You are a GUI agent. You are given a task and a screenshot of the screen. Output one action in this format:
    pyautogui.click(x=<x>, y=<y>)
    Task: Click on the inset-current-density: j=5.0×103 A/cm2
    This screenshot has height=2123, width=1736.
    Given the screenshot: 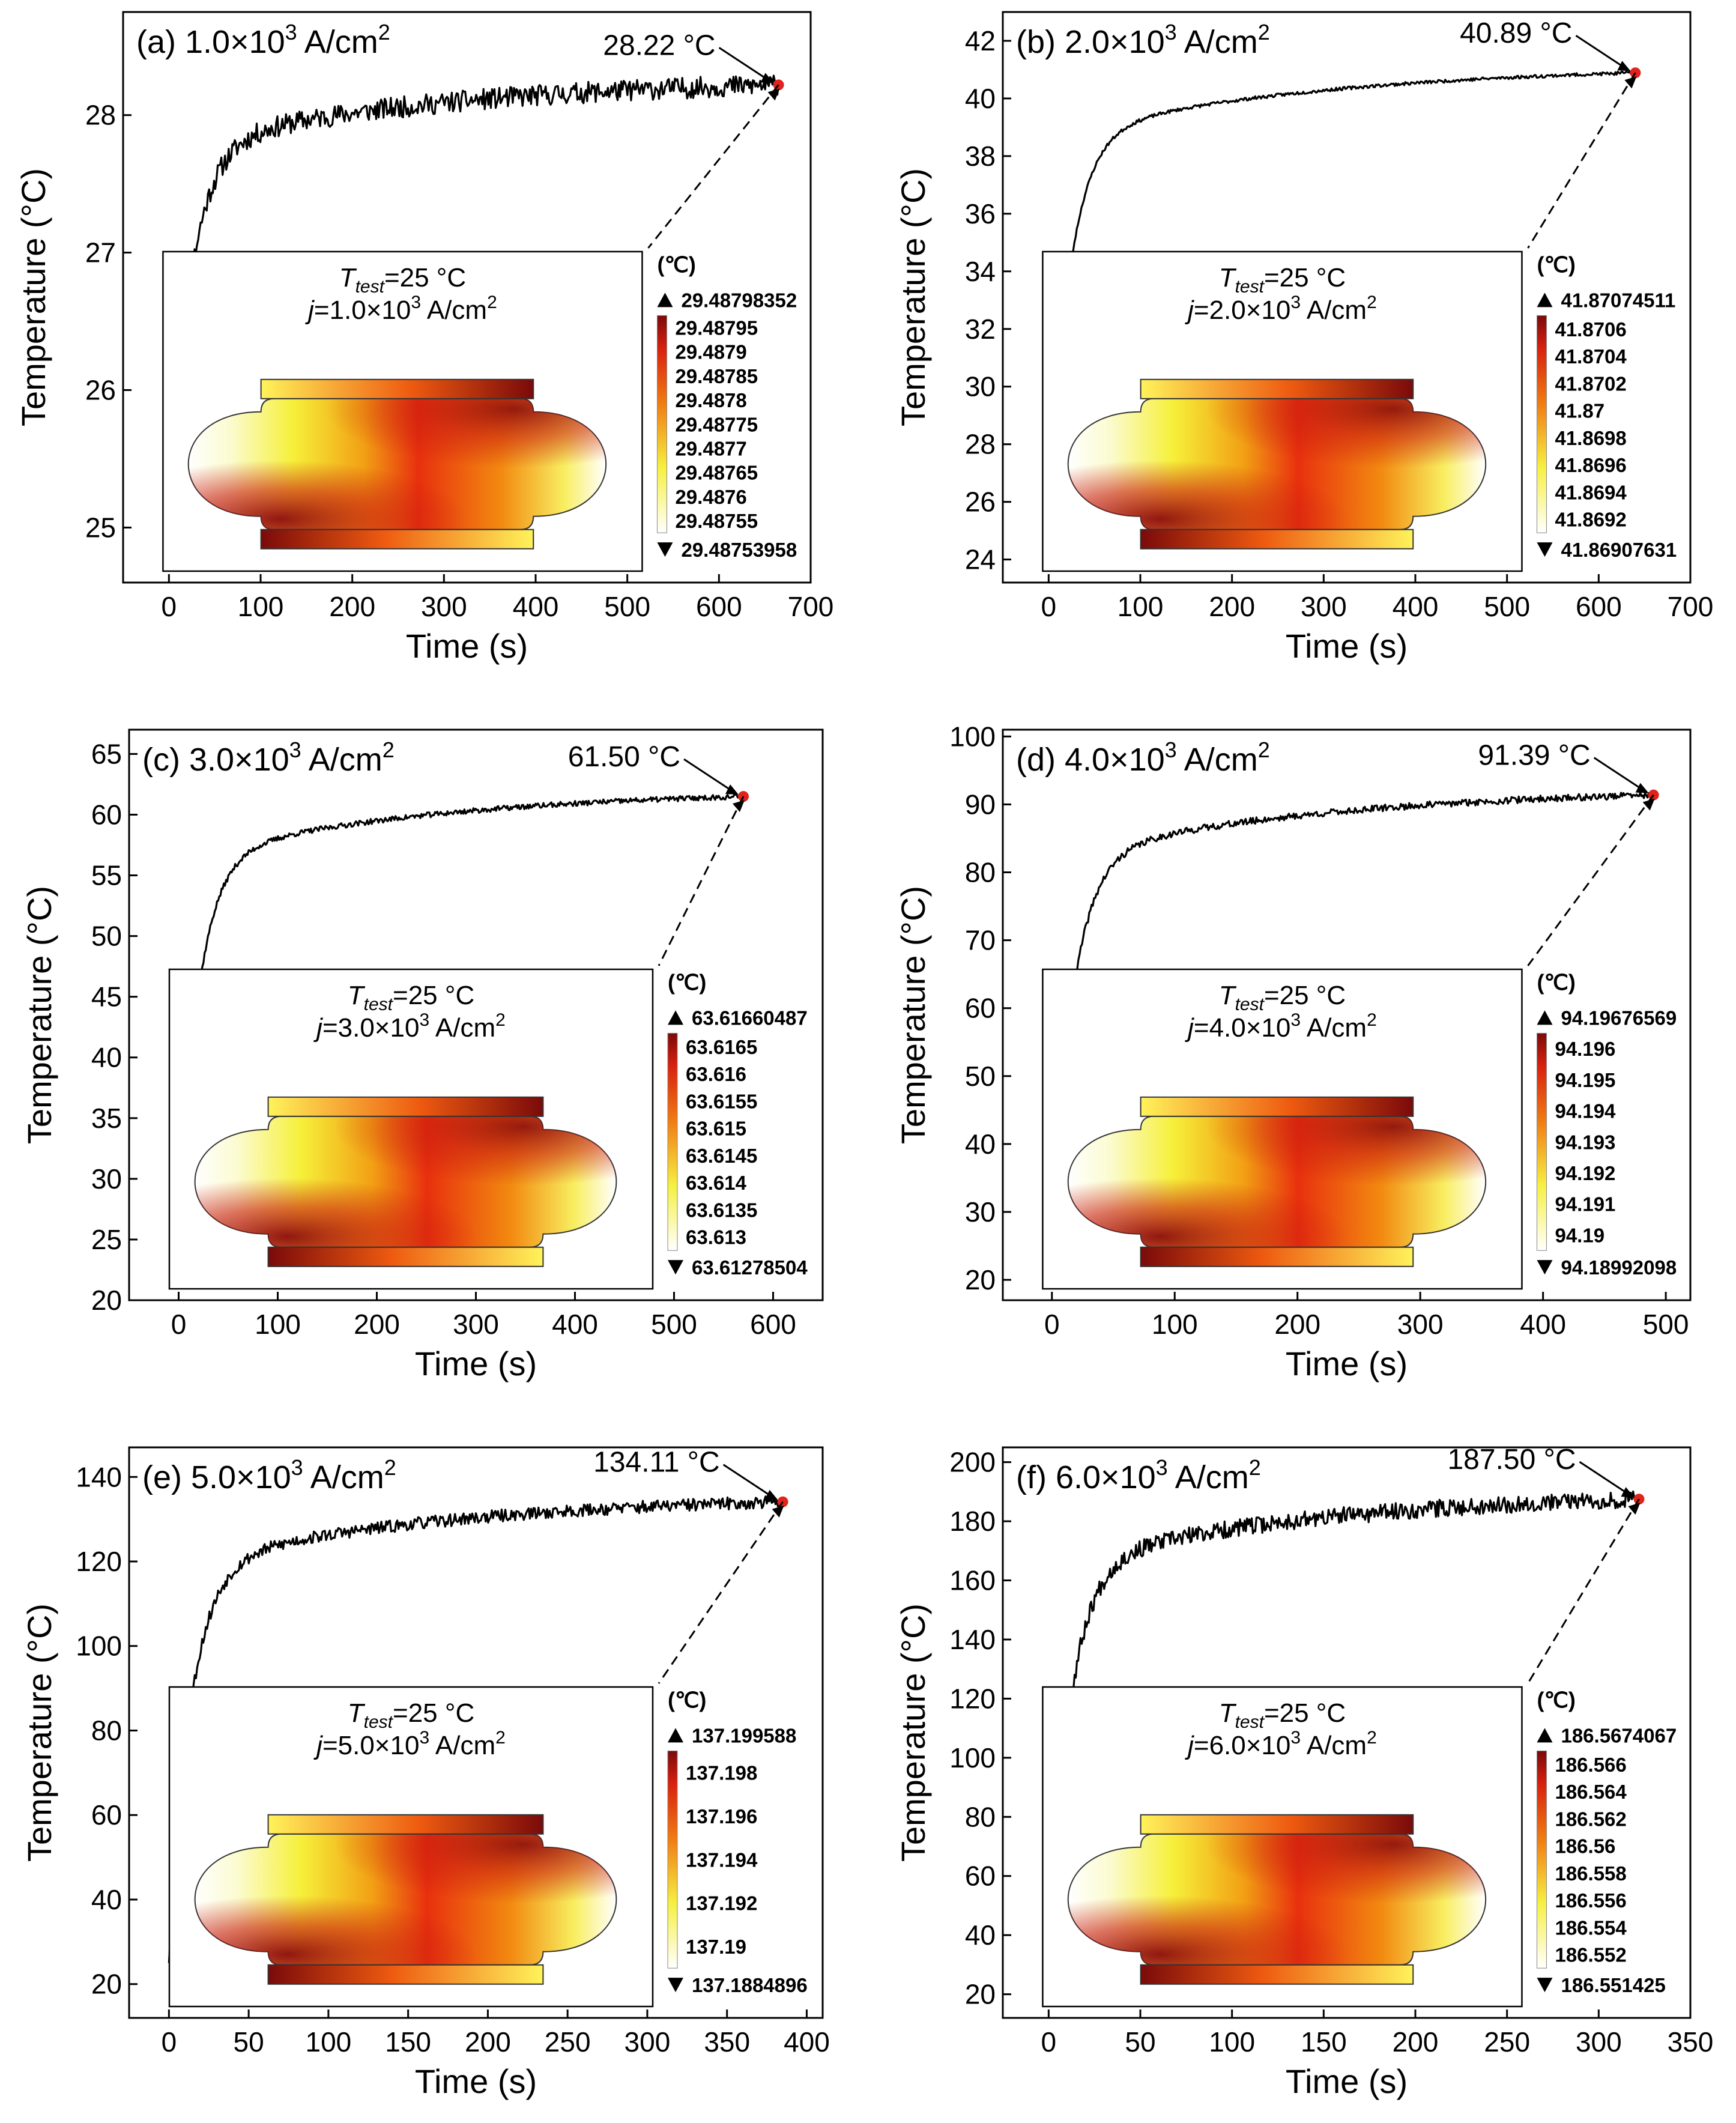 What is the action you would take?
    pyautogui.click(x=409, y=1744)
    